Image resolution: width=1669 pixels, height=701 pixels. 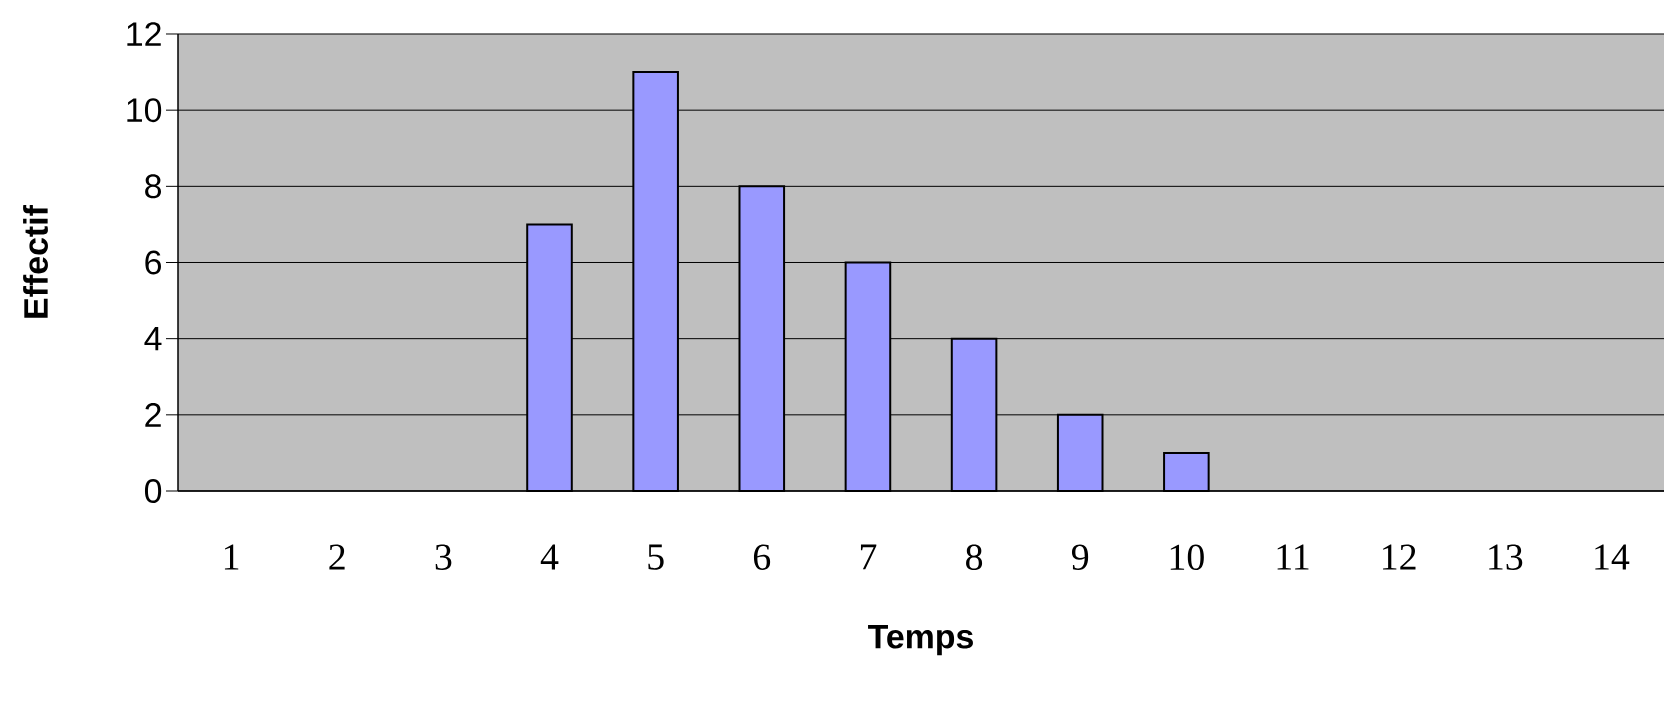 What do you see at coordinates (337, 557) in the screenshot?
I see `x-tick-label: 2` at bounding box center [337, 557].